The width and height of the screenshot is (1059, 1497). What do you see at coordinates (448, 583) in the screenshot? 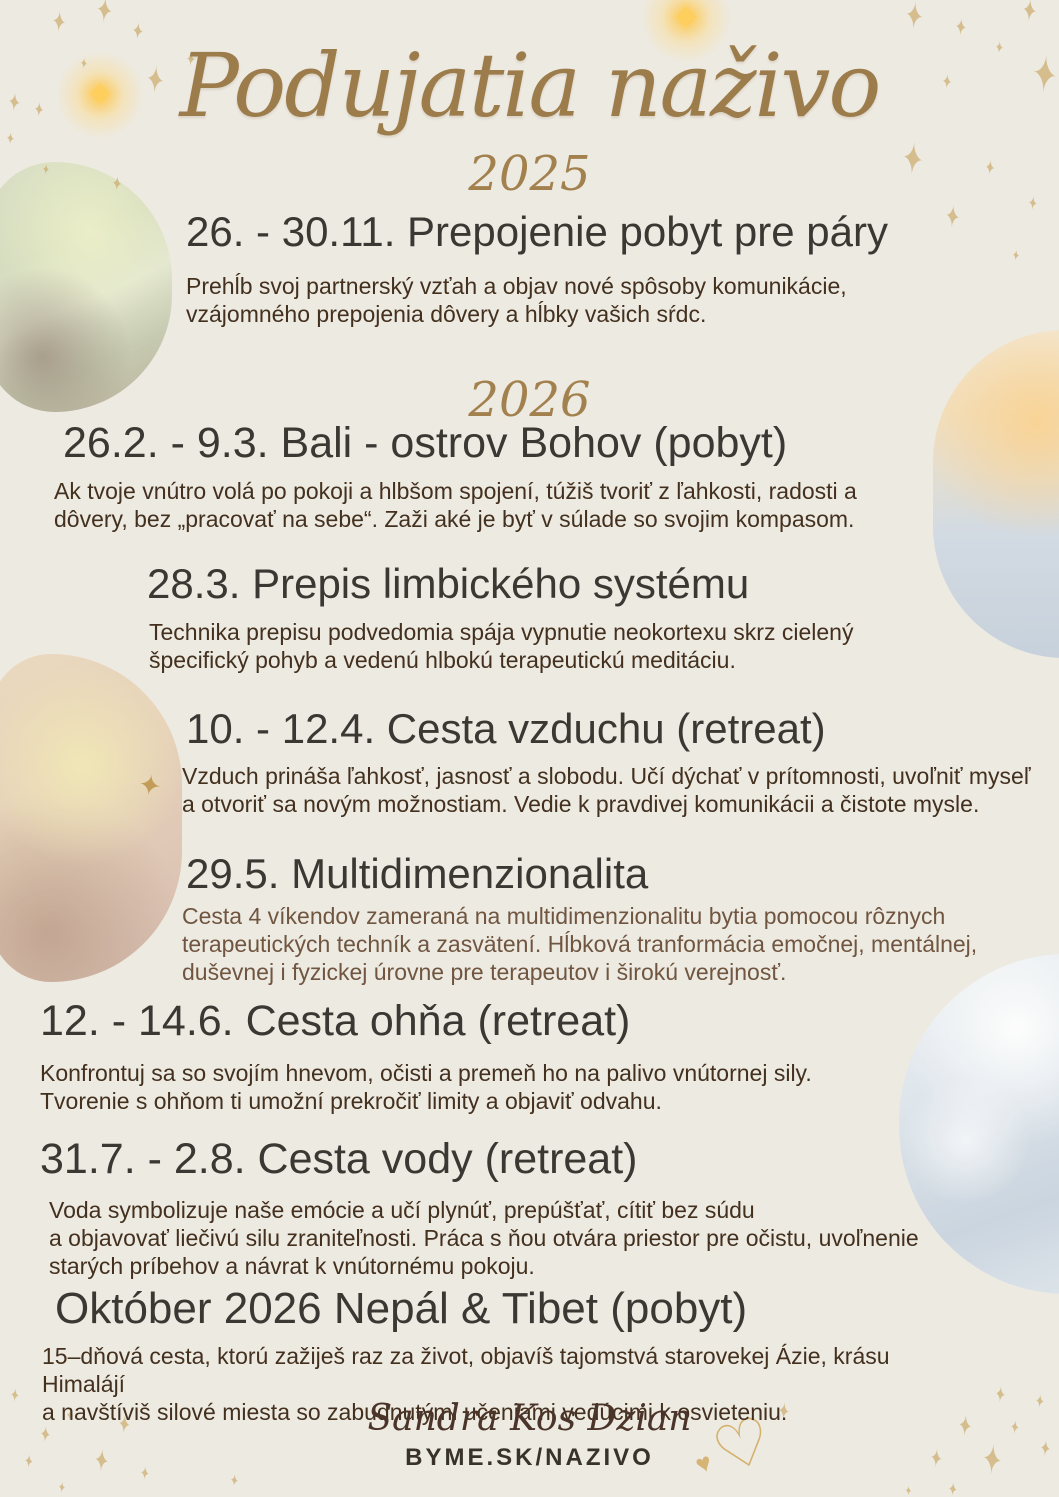
I see `event-heading: 28.3. Prepis limbického systému` at bounding box center [448, 583].